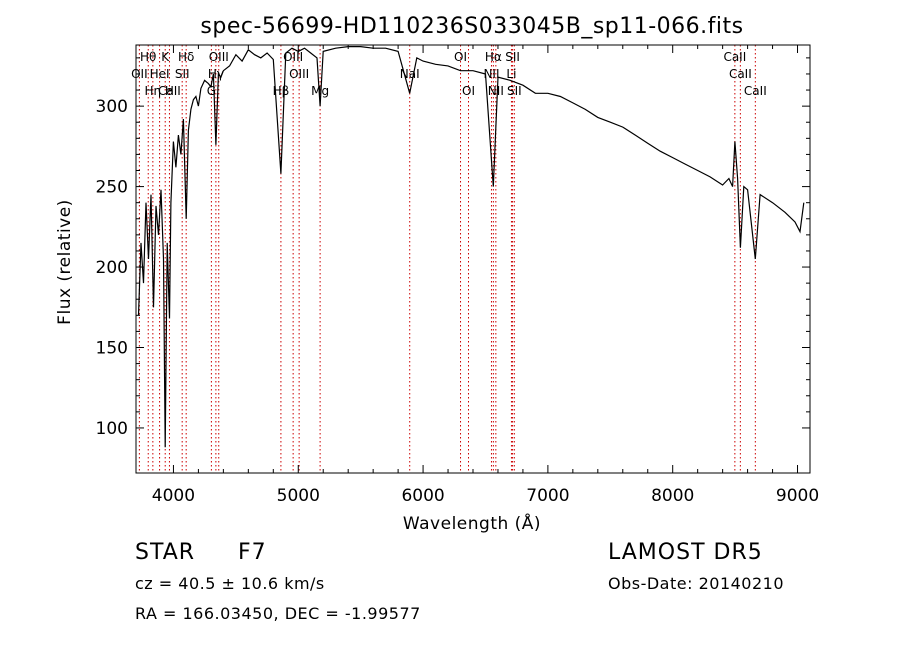 The image size is (900, 649). I want to click on line-marker-label-0: Hθ, so click(148, 57).